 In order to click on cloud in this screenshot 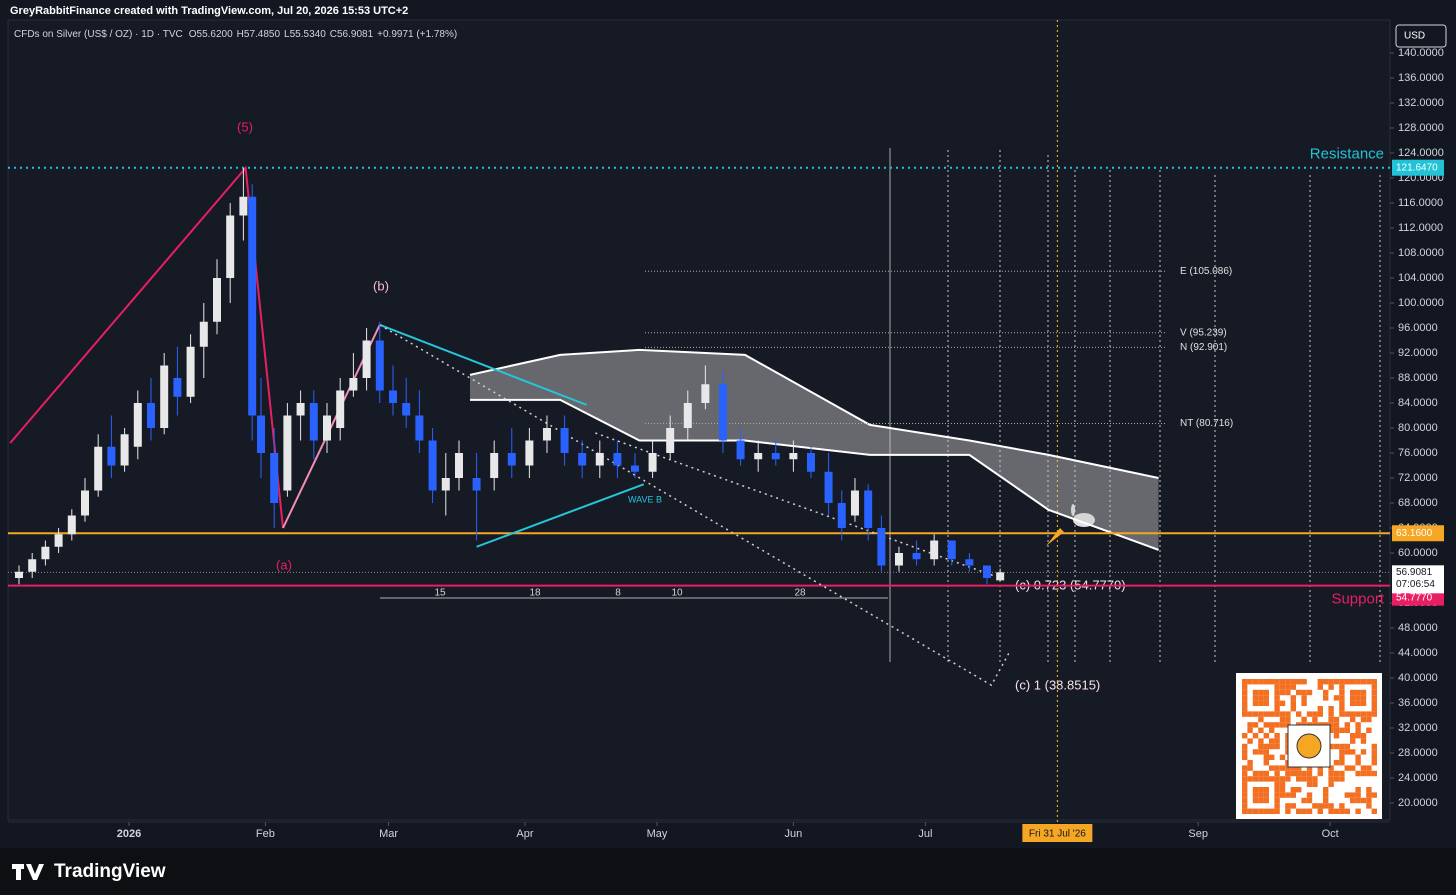, I will do `click(814, 449)`.